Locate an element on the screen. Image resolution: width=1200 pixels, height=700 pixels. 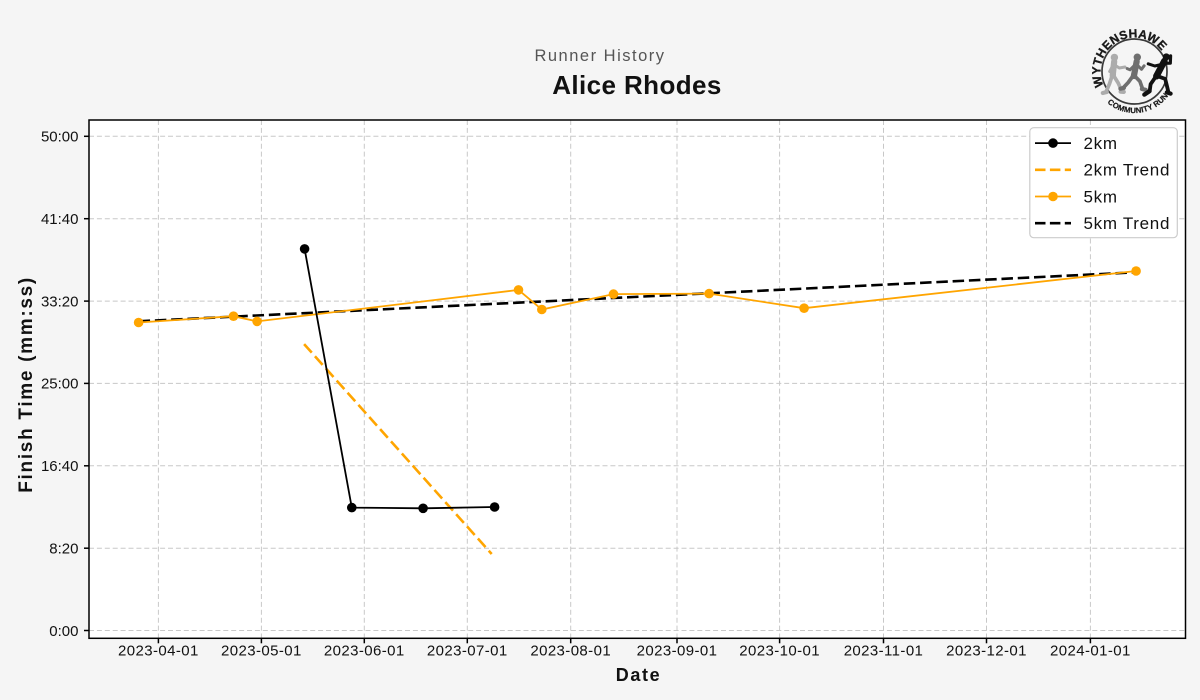
svg-text: 2023-11-01 is located at coordinates (884, 651).